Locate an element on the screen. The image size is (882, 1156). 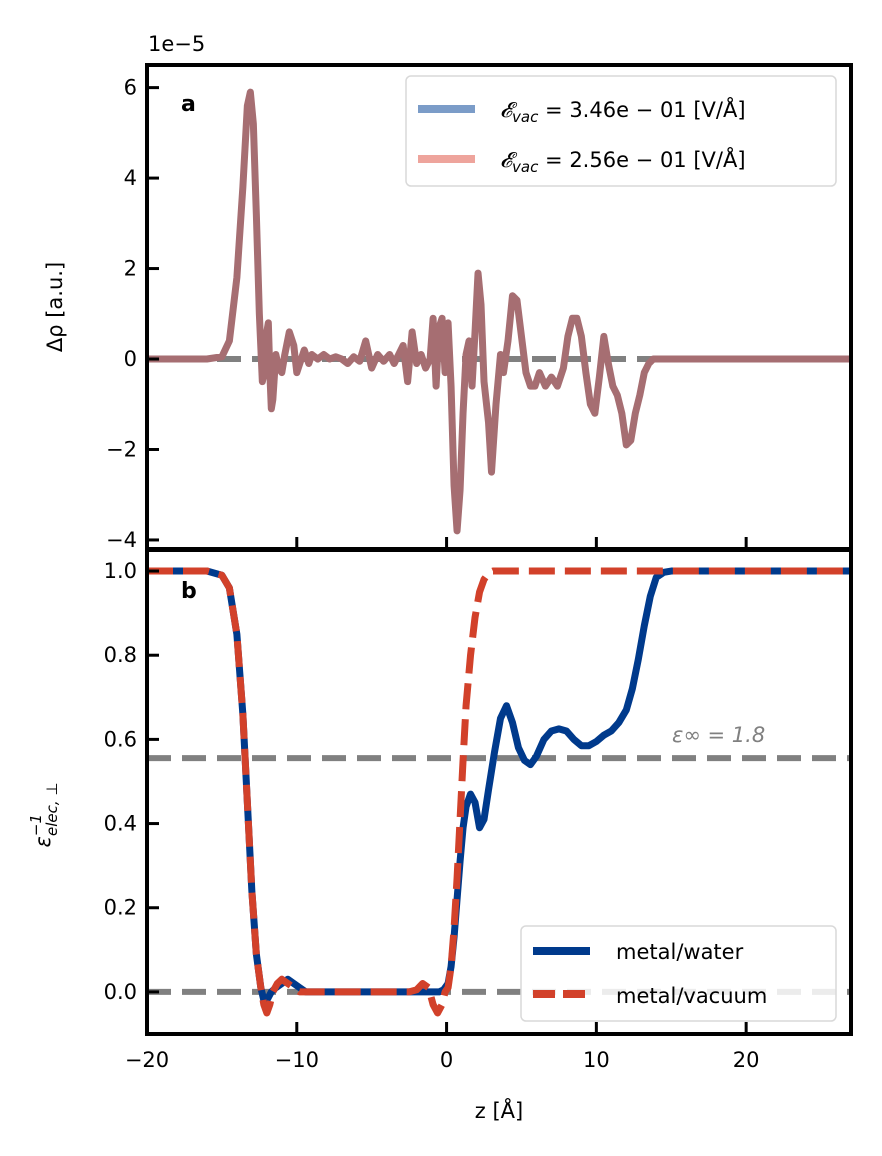
panel-label-b: b is located at coordinates (189, 591).